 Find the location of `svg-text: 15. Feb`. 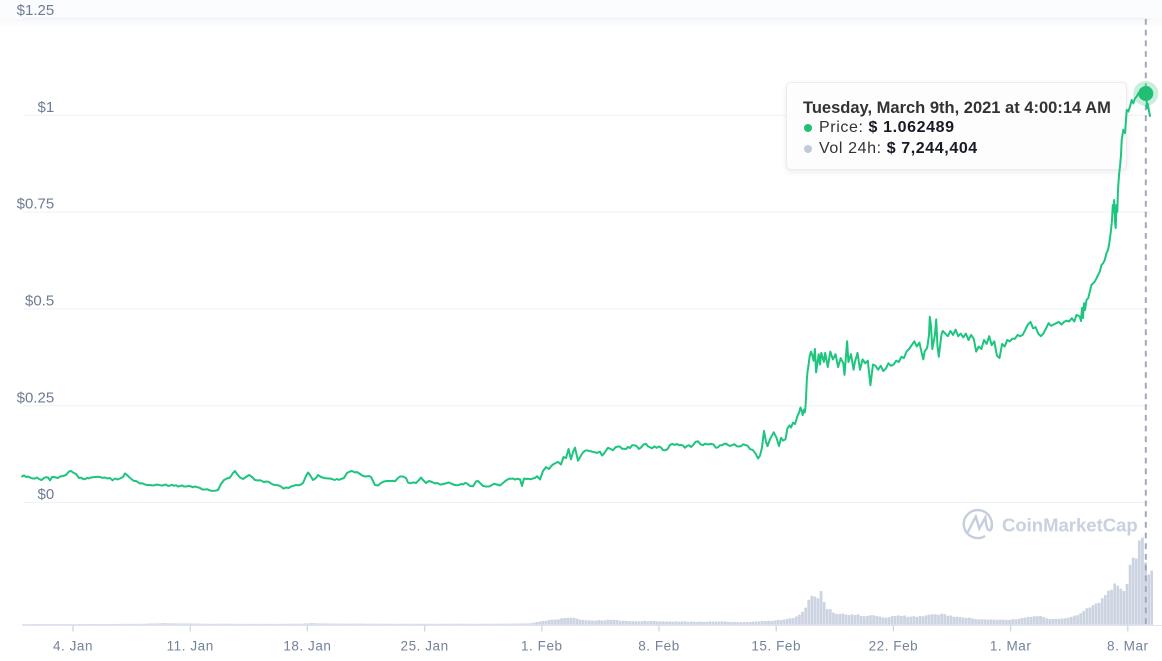

svg-text: 15. Feb is located at coordinates (776, 646).